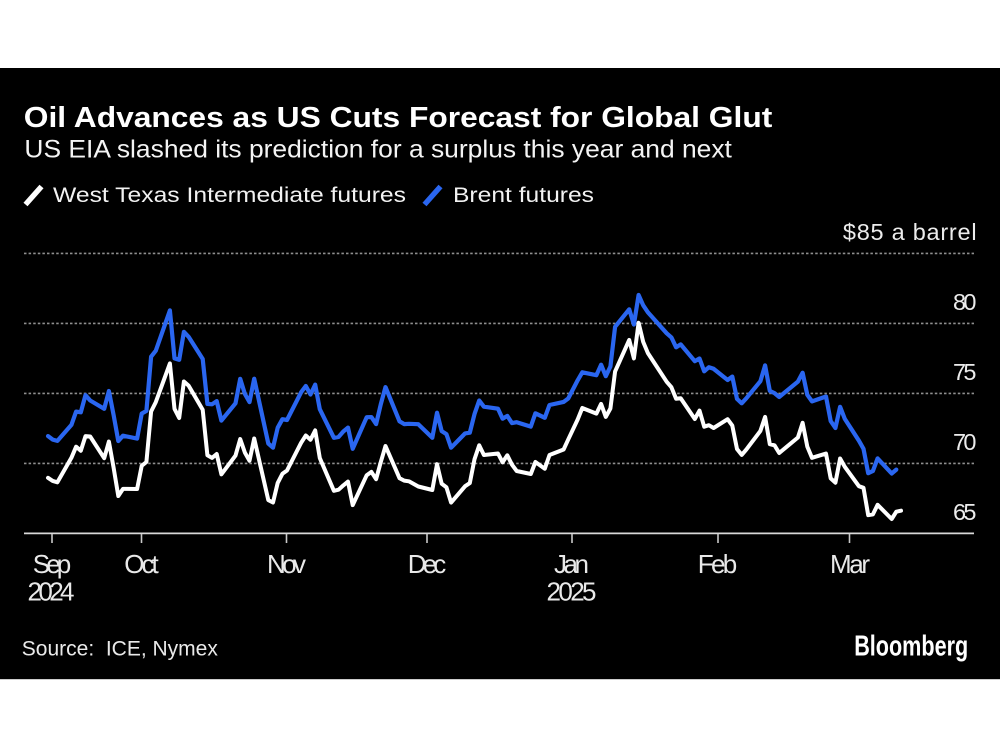  What do you see at coordinates (572, 592) in the screenshot?
I see `svg-text: 2025` at bounding box center [572, 592].